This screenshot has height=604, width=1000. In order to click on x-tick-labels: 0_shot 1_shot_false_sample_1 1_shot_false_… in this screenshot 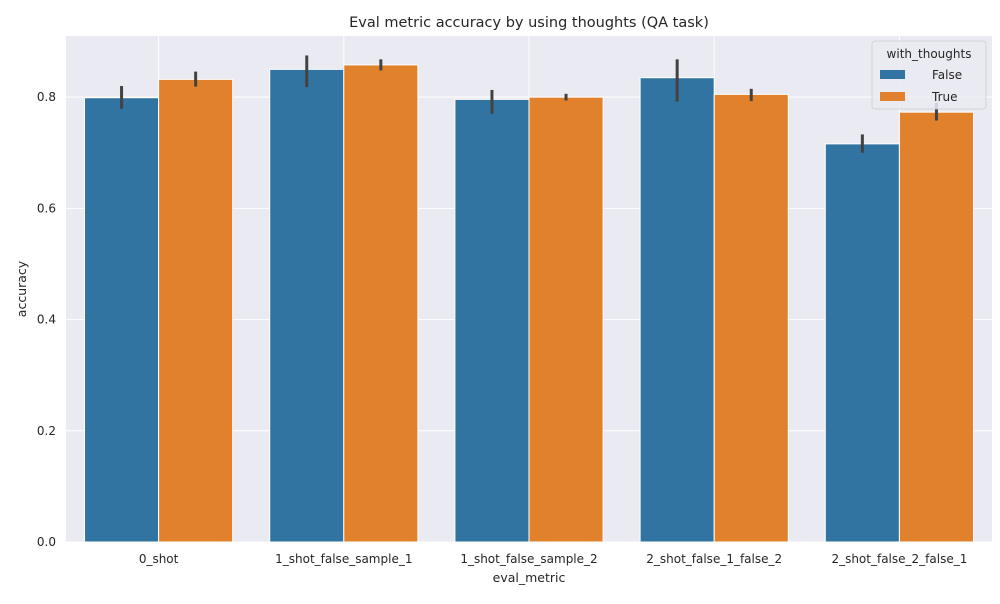, I will do `click(553, 559)`.